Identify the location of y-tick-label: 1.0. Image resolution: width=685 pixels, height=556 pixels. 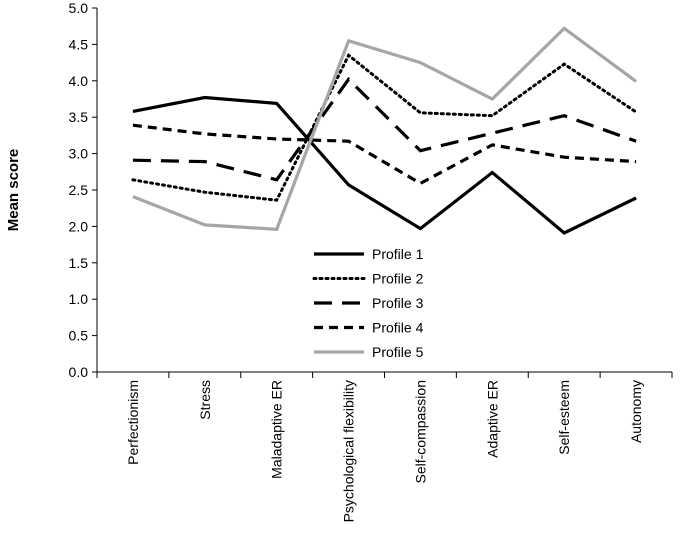
(79, 299).